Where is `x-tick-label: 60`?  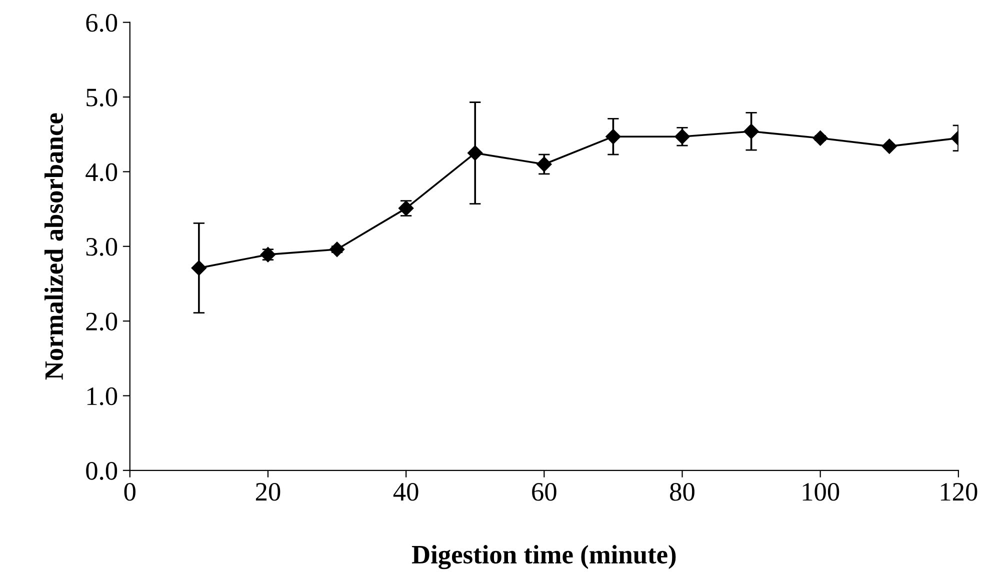
x-tick-label: 60 is located at coordinates (544, 491).